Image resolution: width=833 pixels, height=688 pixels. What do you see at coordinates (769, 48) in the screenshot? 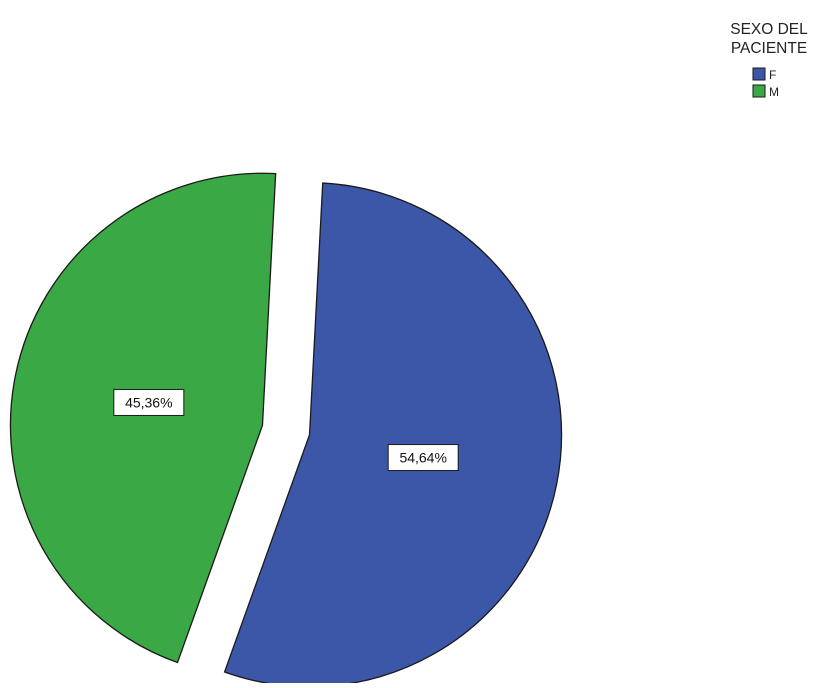
I see `legend-title-line-2: PACIENTE` at bounding box center [769, 48].